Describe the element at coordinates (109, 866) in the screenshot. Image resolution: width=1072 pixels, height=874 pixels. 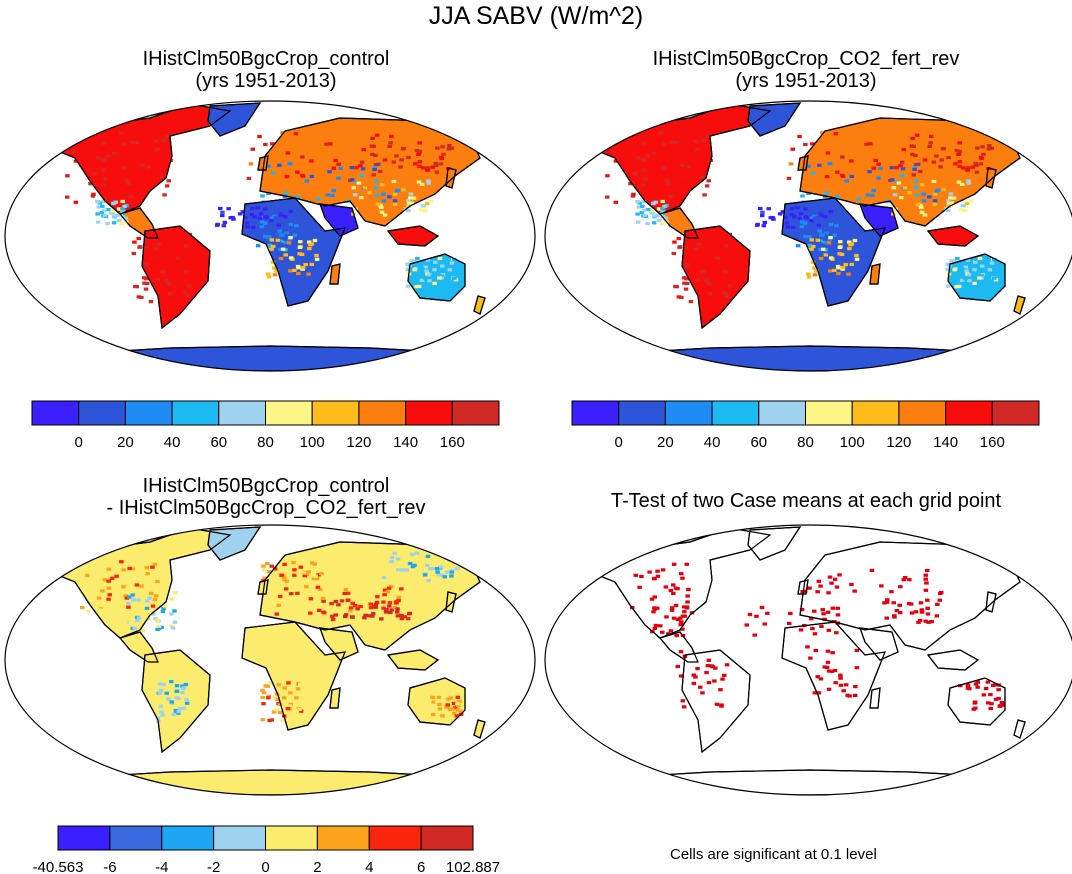
I see `colorbar-tick-label: -6` at that location.